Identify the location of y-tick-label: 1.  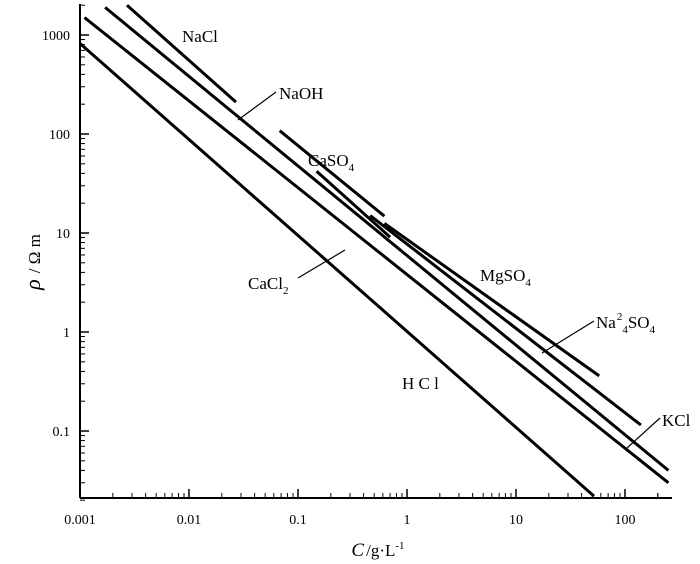
(66, 333).